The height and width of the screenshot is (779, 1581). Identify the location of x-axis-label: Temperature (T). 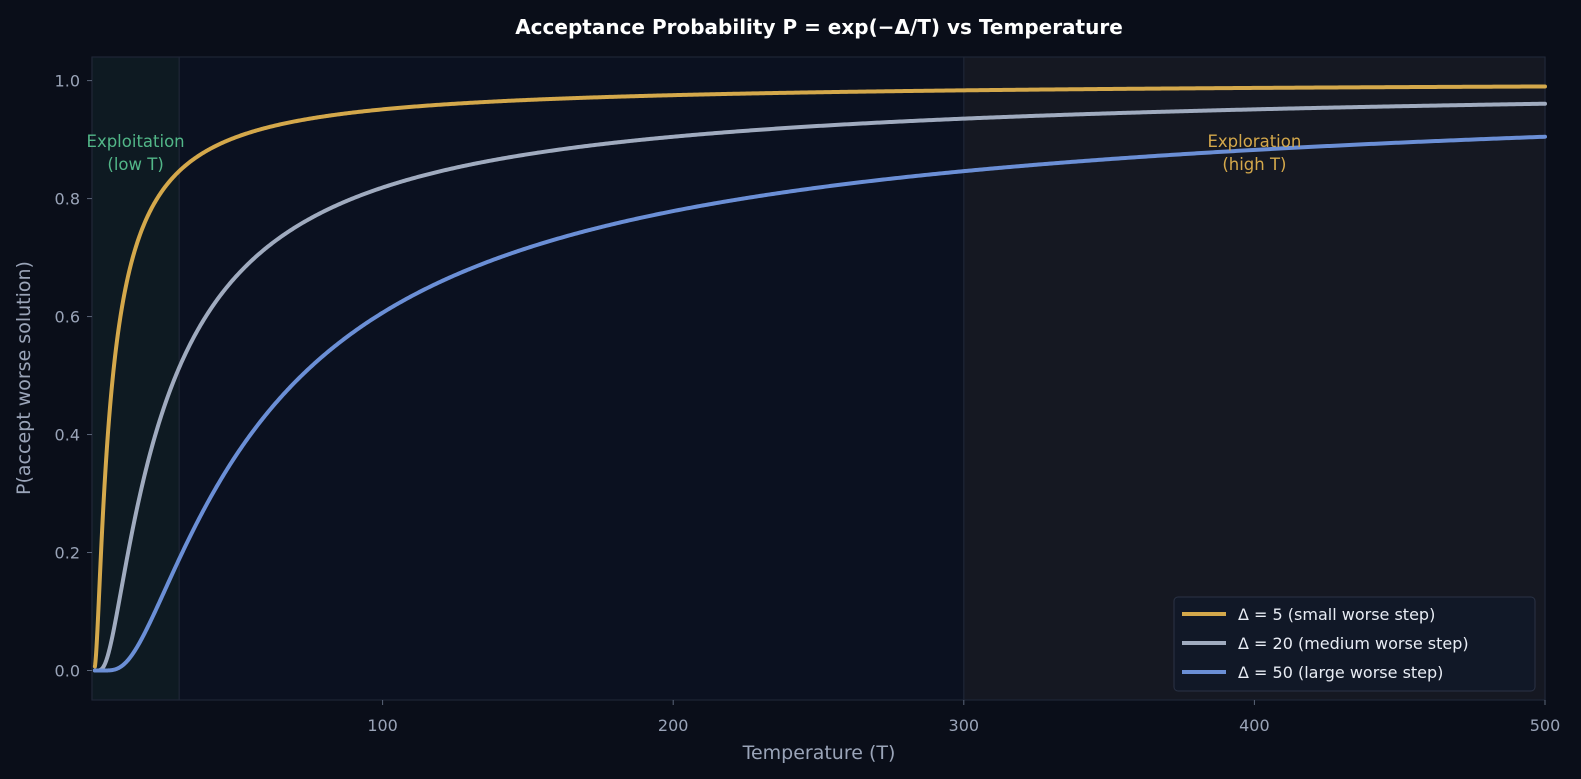
(819, 753).